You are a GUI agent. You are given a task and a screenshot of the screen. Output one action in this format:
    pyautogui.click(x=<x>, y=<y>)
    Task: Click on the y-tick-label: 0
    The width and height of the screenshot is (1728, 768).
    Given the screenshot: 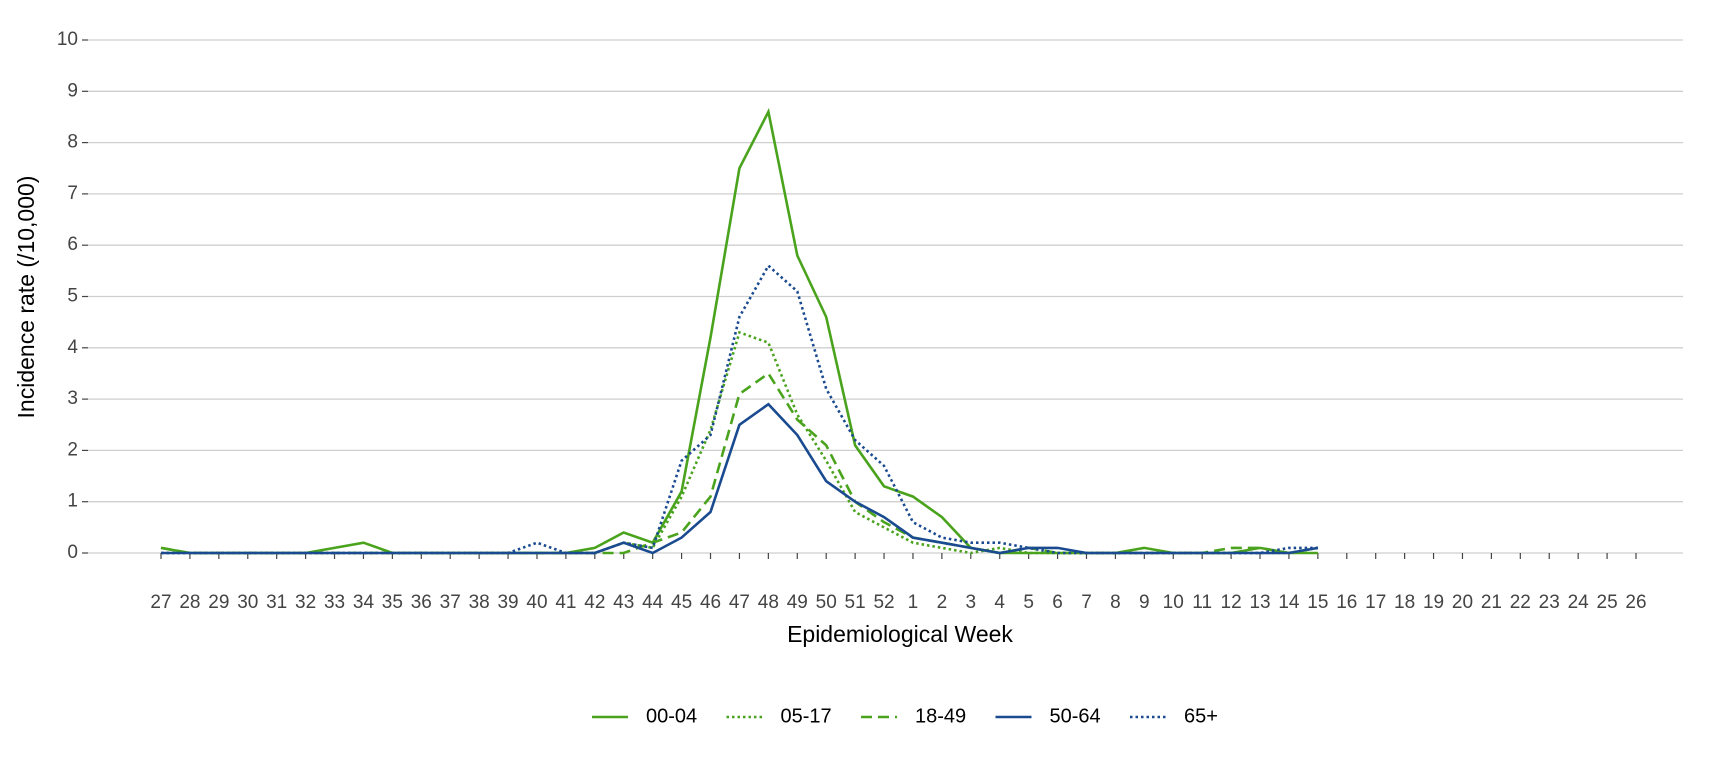 What is the action you would take?
    pyautogui.click(x=72, y=552)
    